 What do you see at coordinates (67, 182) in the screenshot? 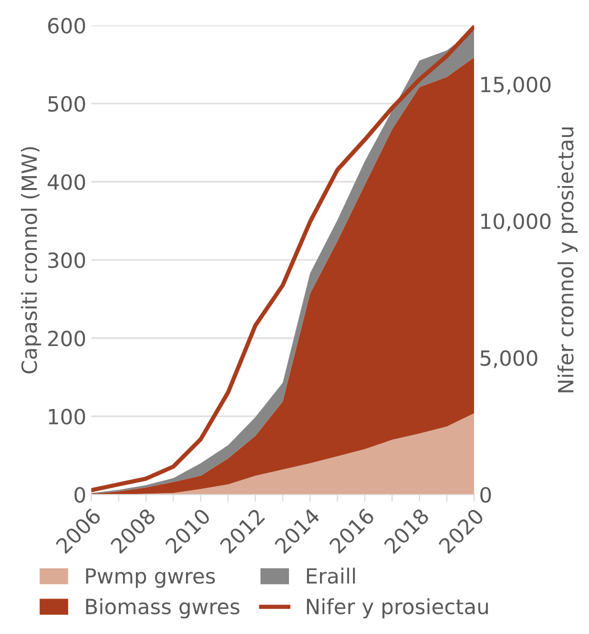
I see `y-tick-label: 400` at bounding box center [67, 182].